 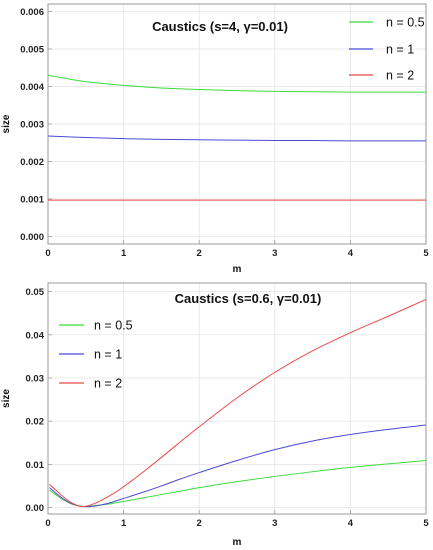 I want to click on y-tick-label: 0.006, so click(x=32, y=12).